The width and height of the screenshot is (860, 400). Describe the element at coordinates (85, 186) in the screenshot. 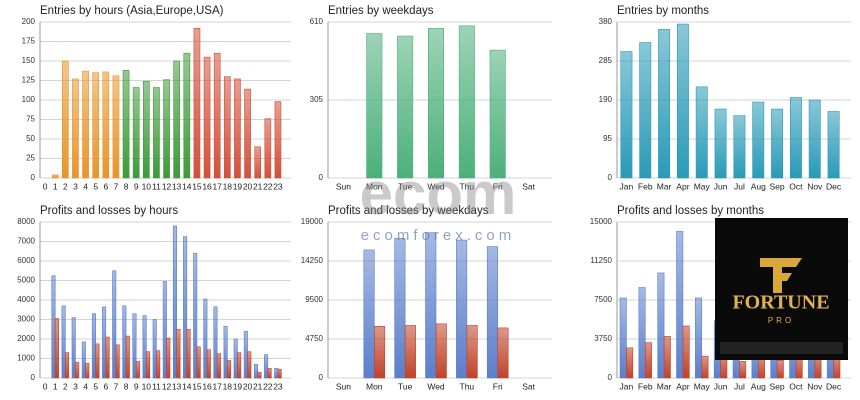

I see `x-tick-label: 4` at that location.